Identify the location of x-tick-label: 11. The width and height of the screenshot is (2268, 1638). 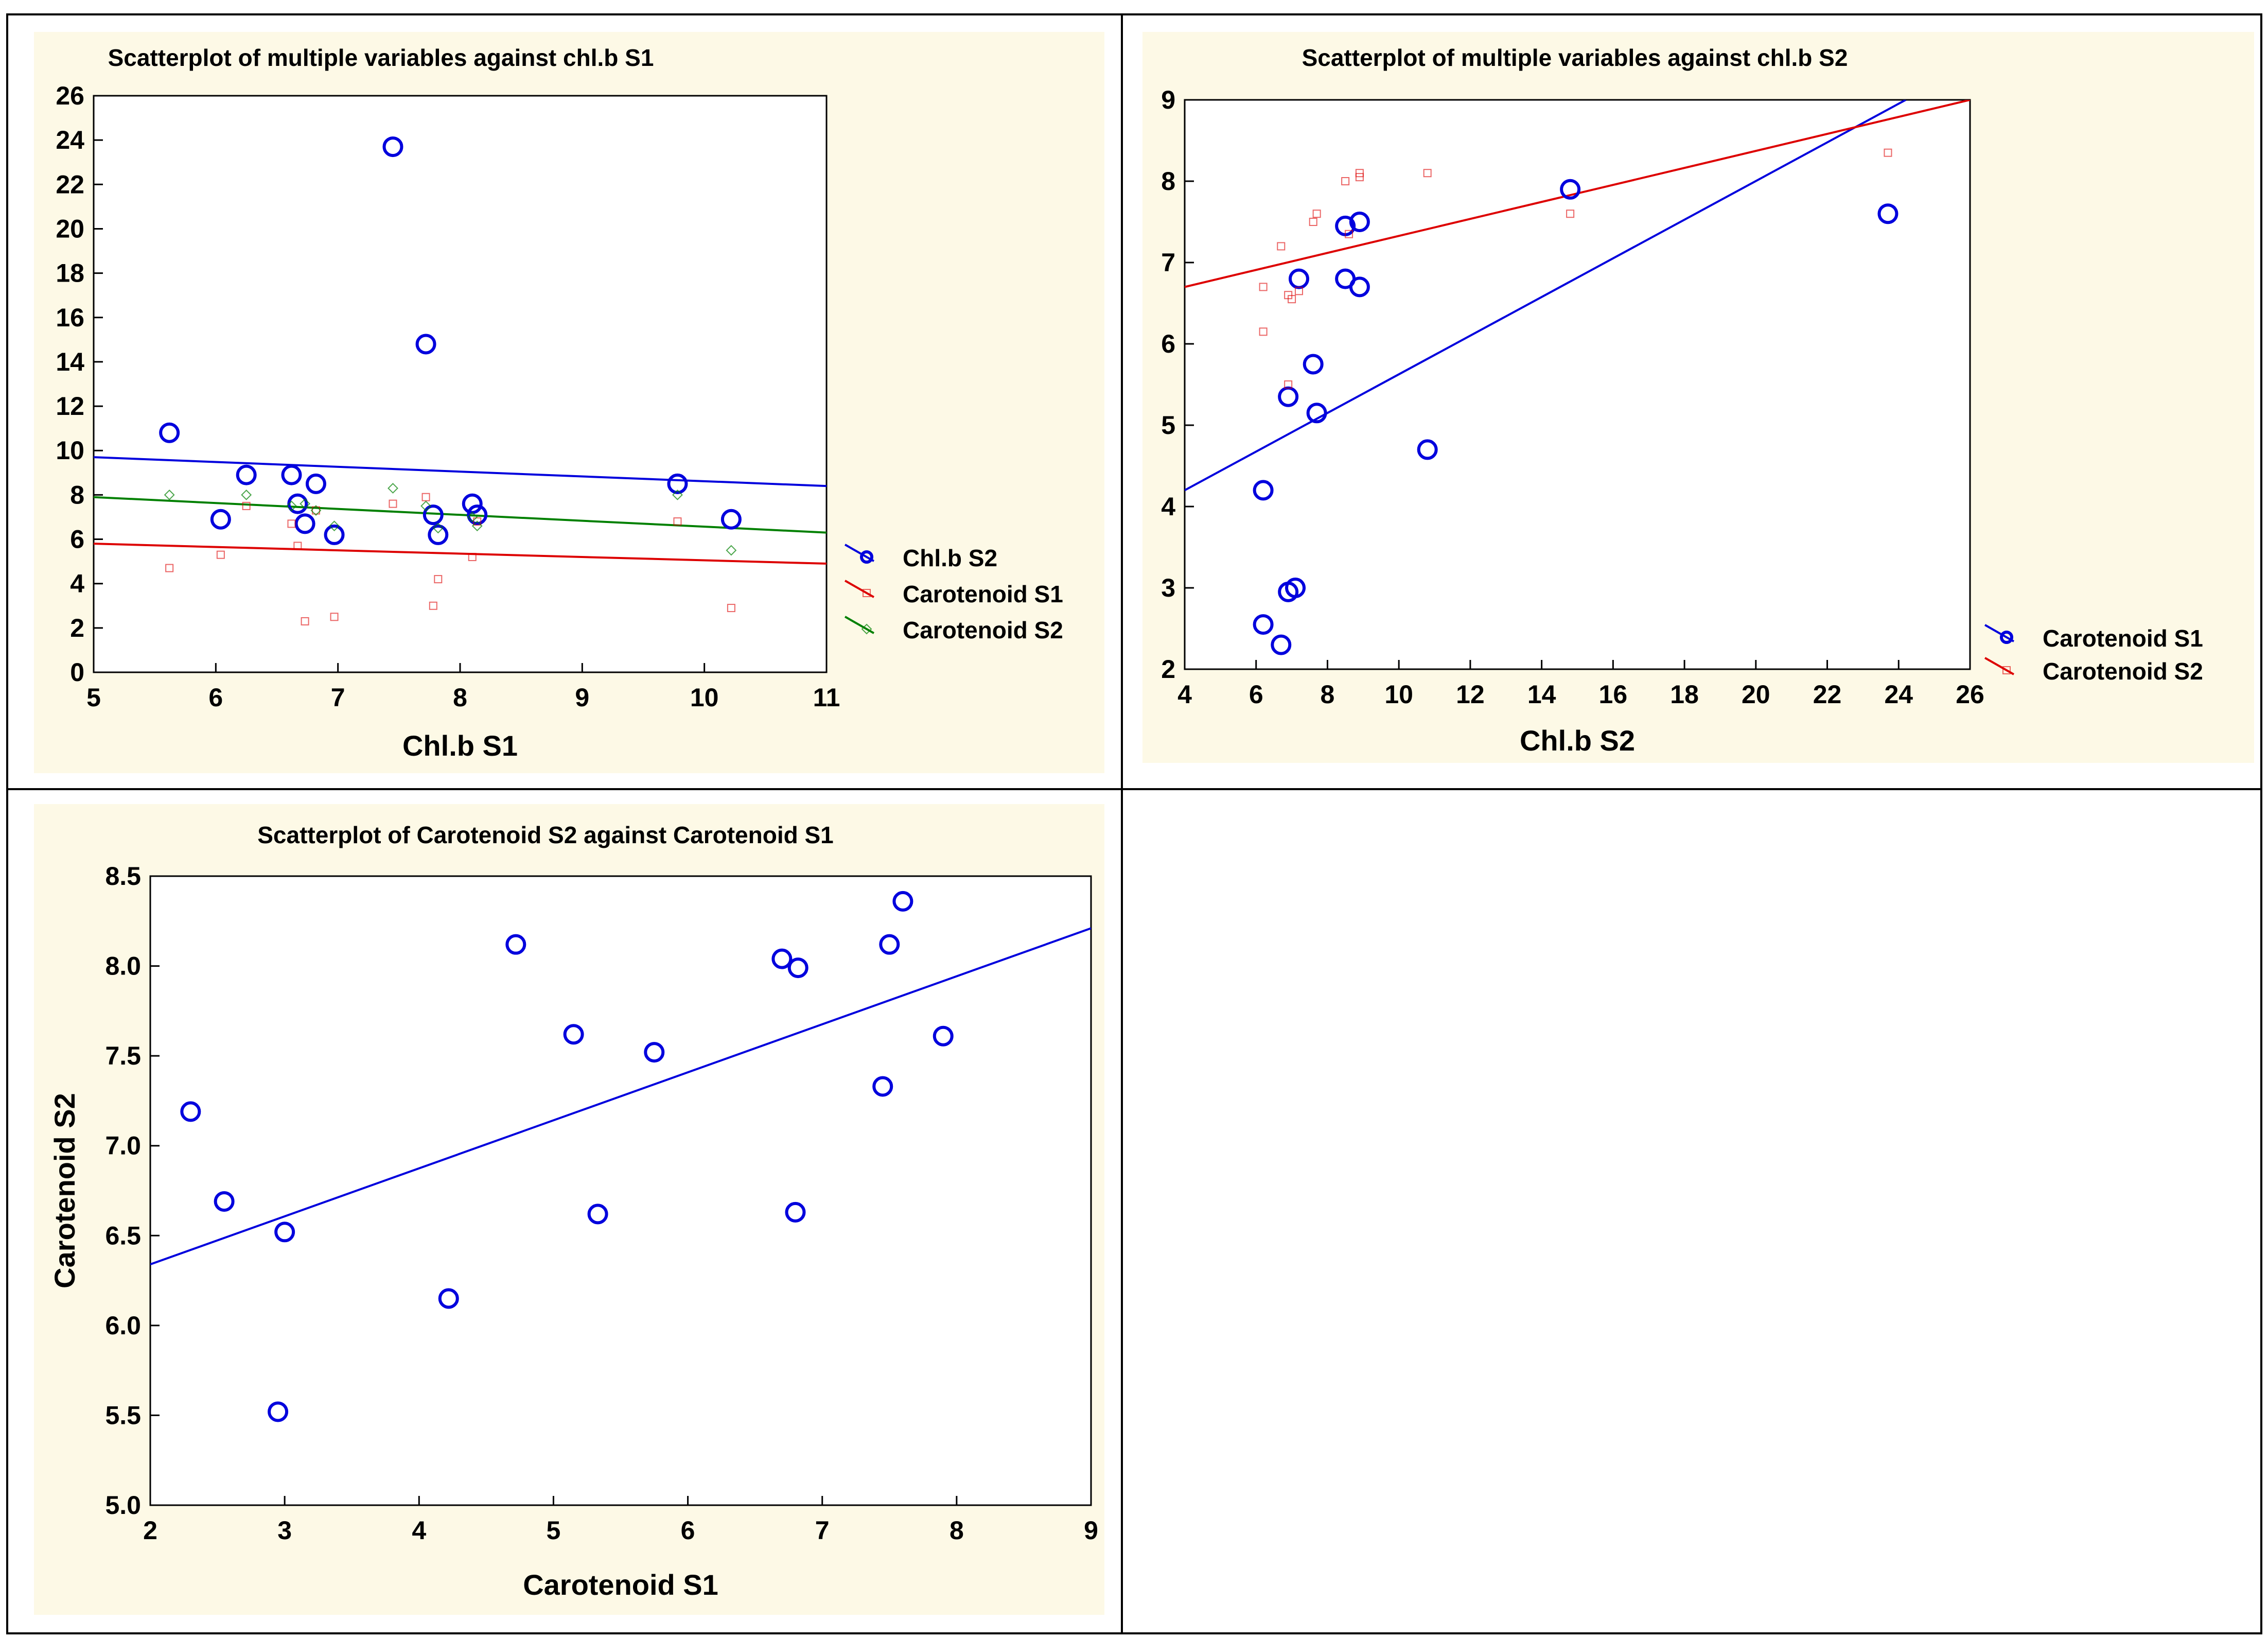
(826, 697).